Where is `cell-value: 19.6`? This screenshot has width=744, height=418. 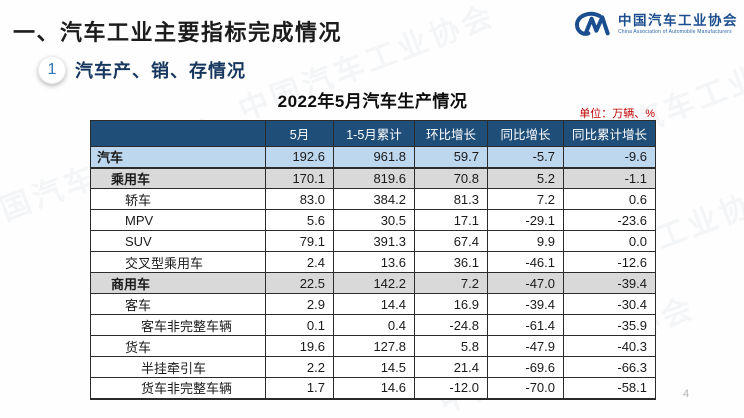
cell-value: 19.6 is located at coordinates (299, 346).